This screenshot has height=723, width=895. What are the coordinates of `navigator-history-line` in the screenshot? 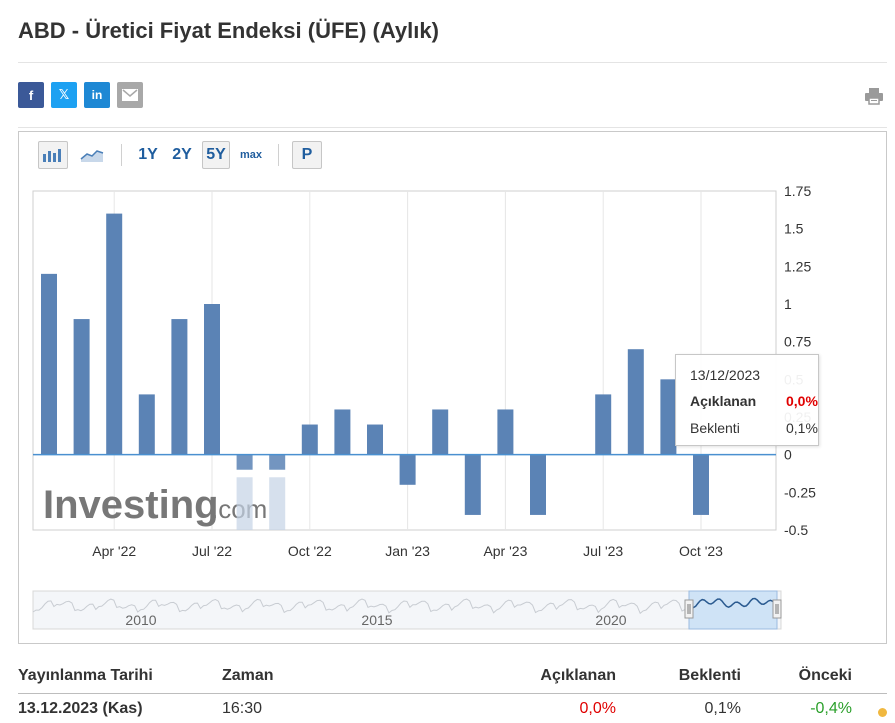 It's located at (362, 606).